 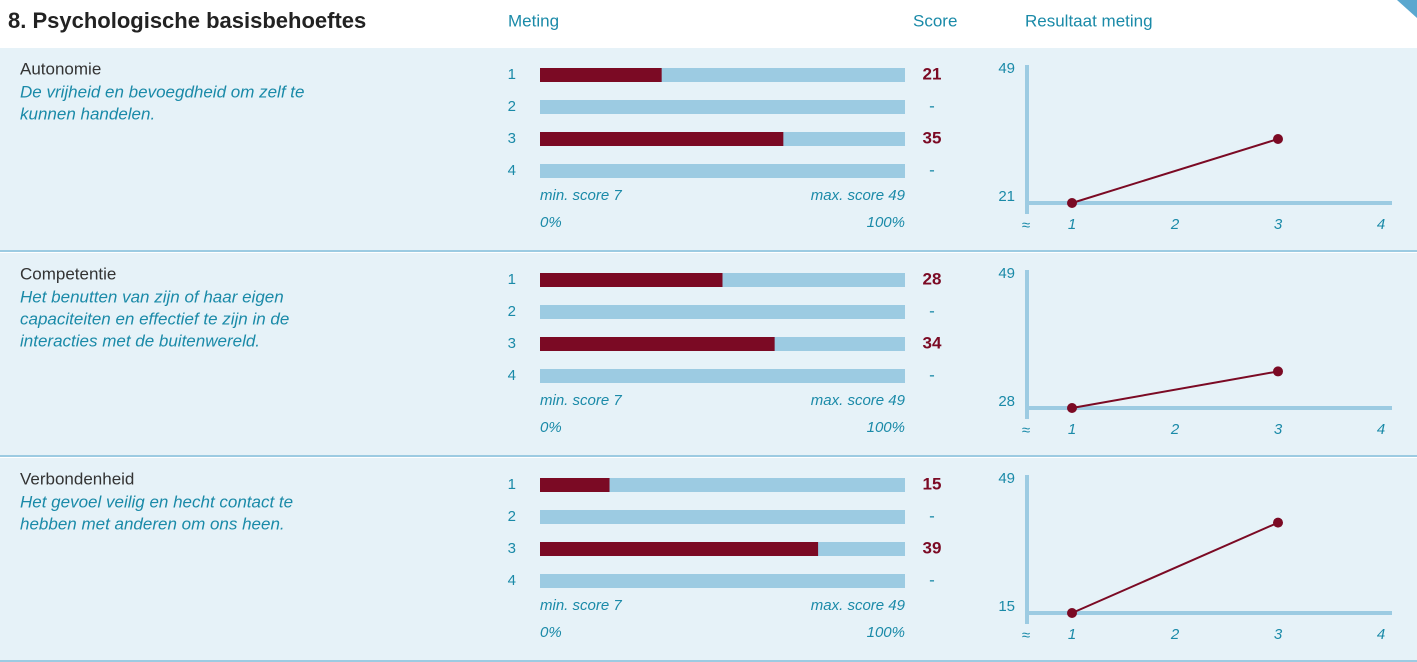 I want to click on corner-mark, so click(x=1407, y=9).